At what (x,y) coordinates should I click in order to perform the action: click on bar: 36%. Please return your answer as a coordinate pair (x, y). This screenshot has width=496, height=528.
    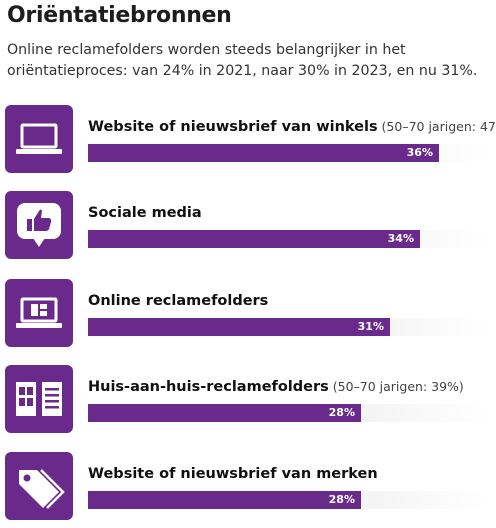
    Looking at the image, I should click on (263, 153).